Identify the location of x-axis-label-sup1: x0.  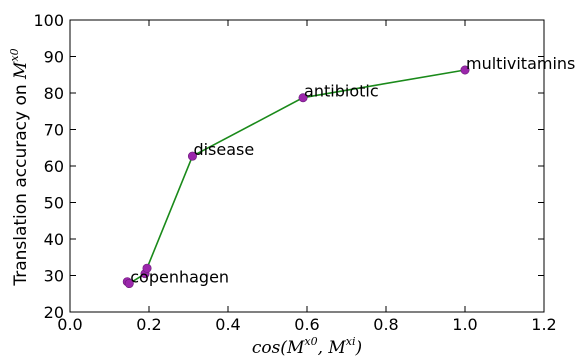
(310, 341).